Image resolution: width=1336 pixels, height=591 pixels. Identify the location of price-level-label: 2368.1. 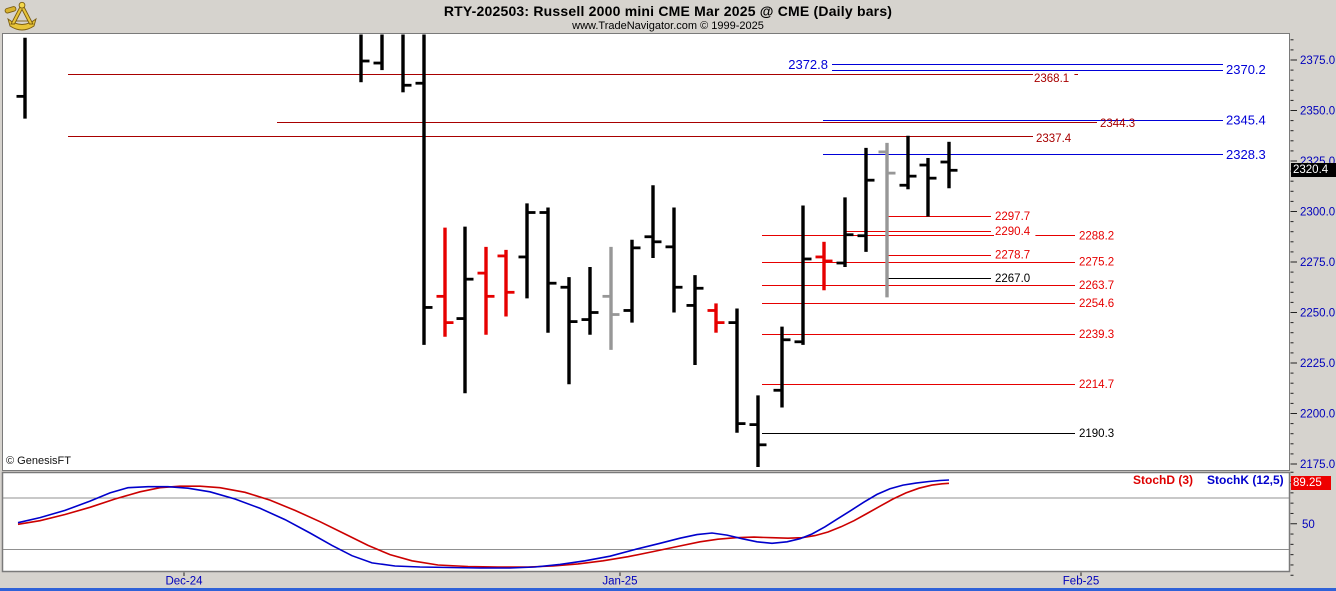
(1051, 79).